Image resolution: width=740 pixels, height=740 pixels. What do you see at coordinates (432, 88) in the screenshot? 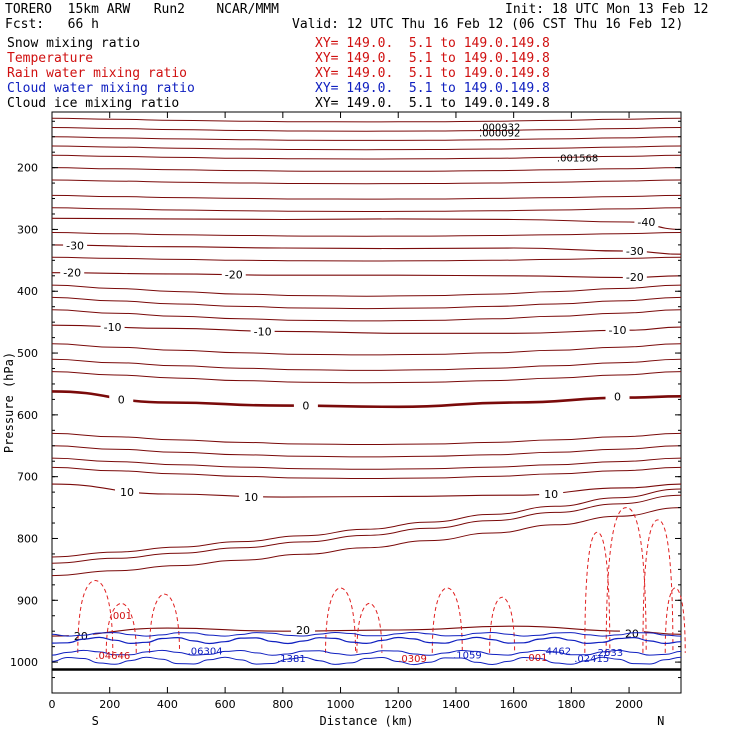
I see `legend-cloudwater-xy: XY= 149.0. 5.1 to 149.0.149.8` at bounding box center [432, 88].